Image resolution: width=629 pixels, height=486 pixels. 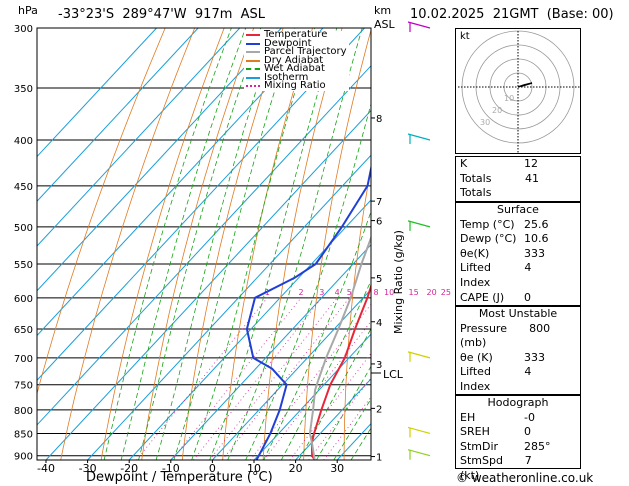 I want to click on temperature-tick-label: -30, so click(x=88, y=468).